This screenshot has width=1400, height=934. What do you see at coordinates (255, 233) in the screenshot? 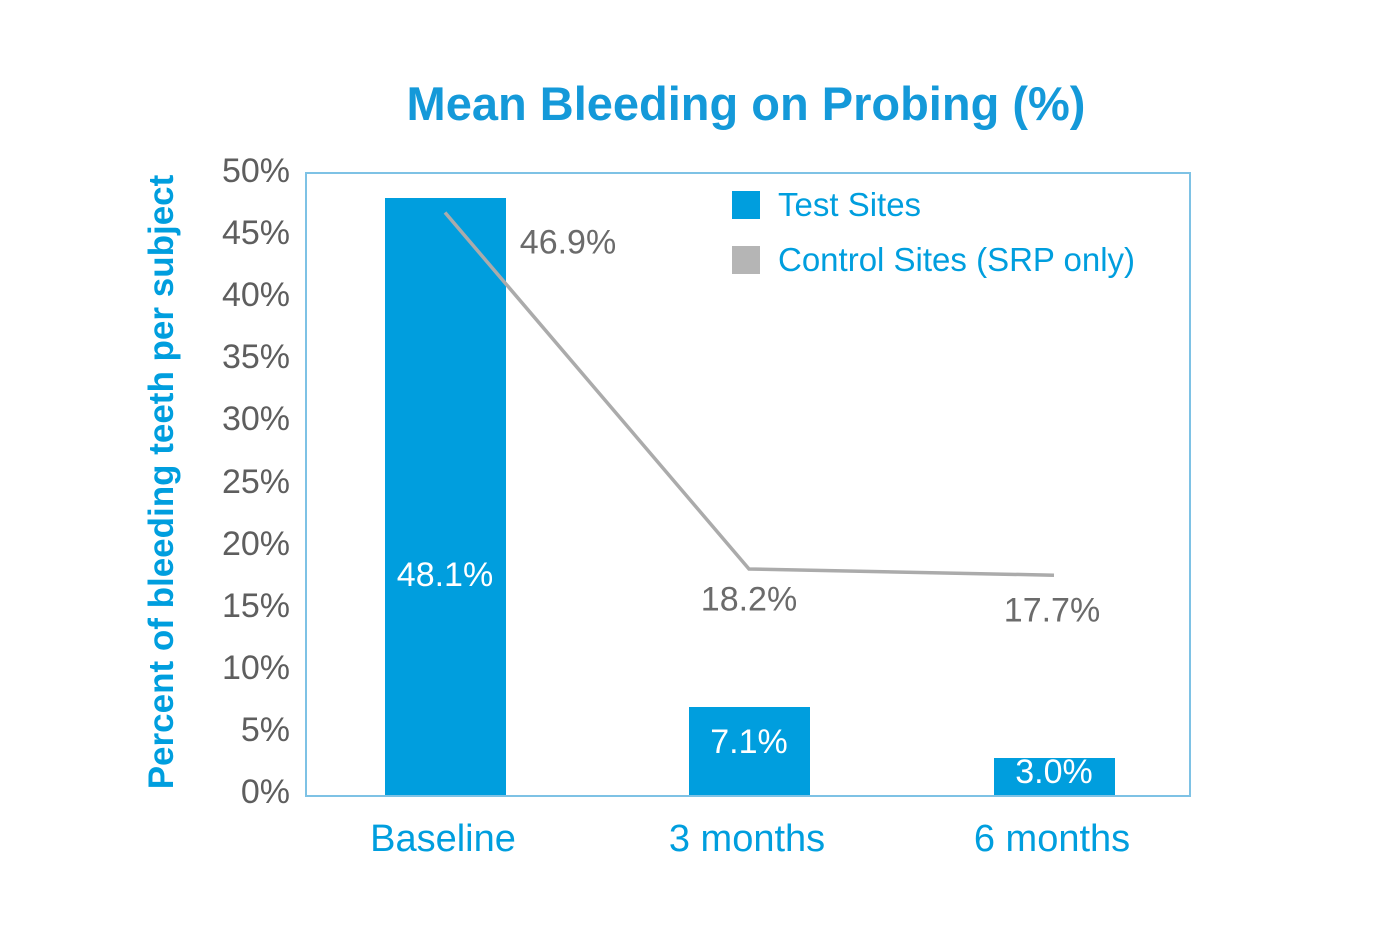
I see `y-tick-label: 45%` at bounding box center [255, 233].